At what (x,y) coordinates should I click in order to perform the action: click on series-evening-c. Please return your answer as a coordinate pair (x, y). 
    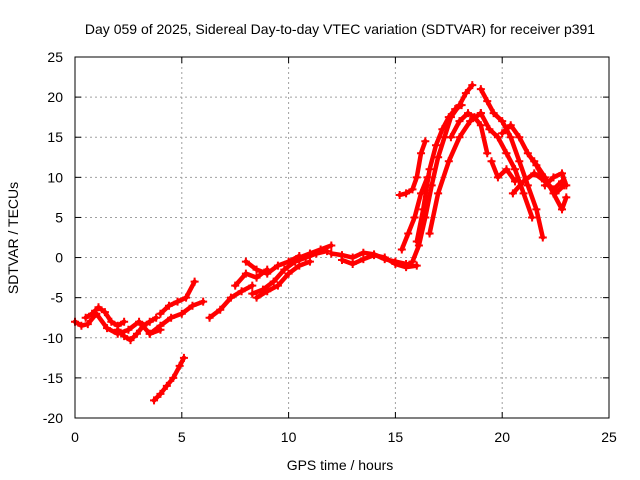
    Looking at the image, I should click on (555, 179).